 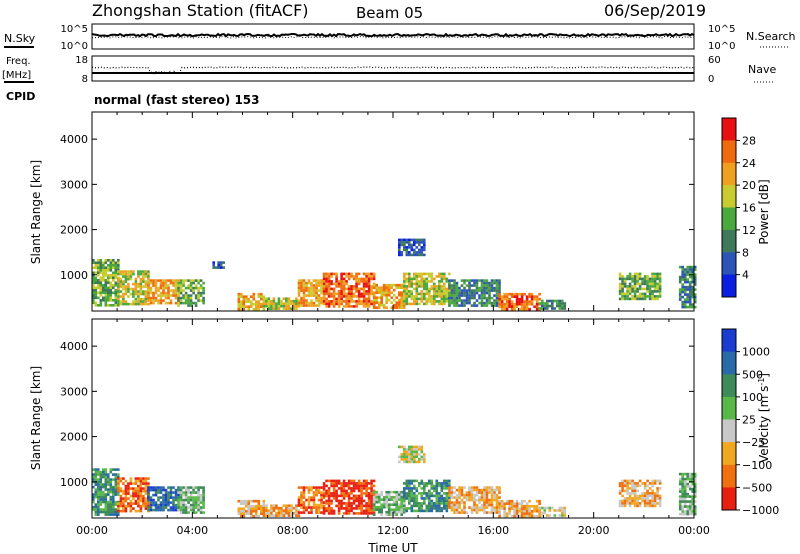 I want to click on x-tick-label: 08:00, so click(x=293, y=530).